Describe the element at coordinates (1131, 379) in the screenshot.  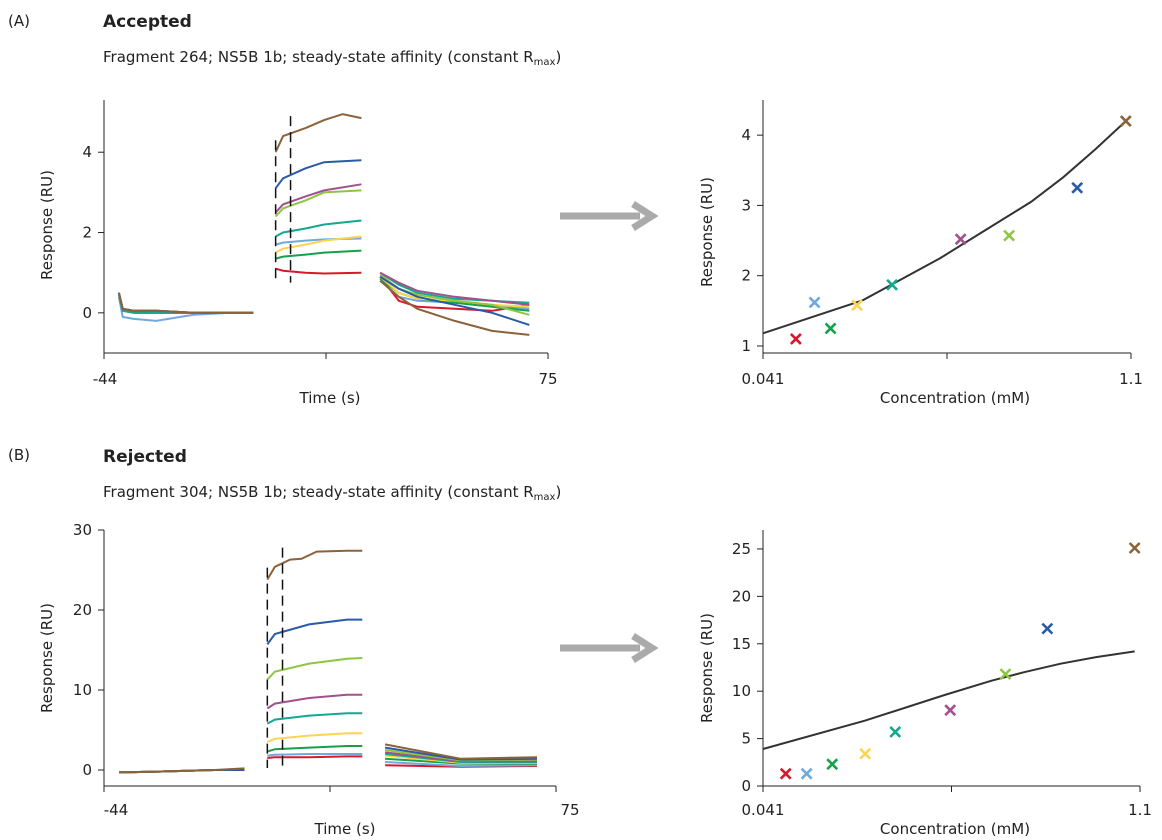
I see `affinity-a-xtick-max: 1.1` at that location.